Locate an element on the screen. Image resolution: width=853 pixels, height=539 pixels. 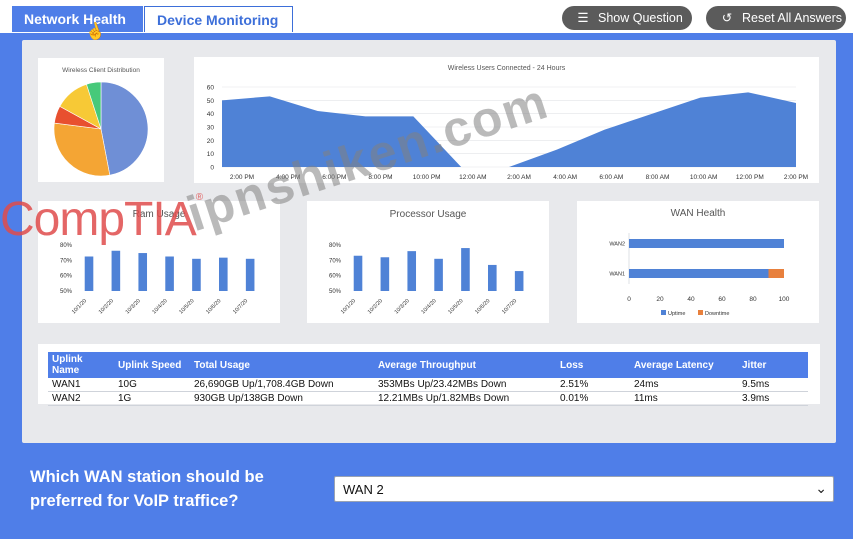
comptia-watermark: CompTIA® is located at coordinates (101, 219).